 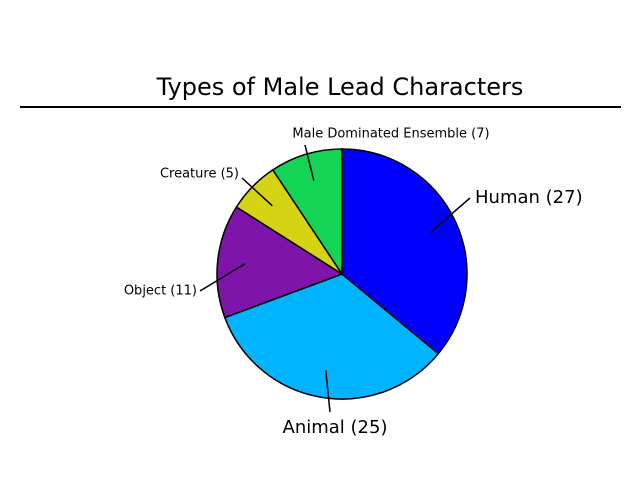 What do you see at coordinates (160, 291) in the screenshot?
I see `slice-label: Object (11)` at bounding box center [160, 291].